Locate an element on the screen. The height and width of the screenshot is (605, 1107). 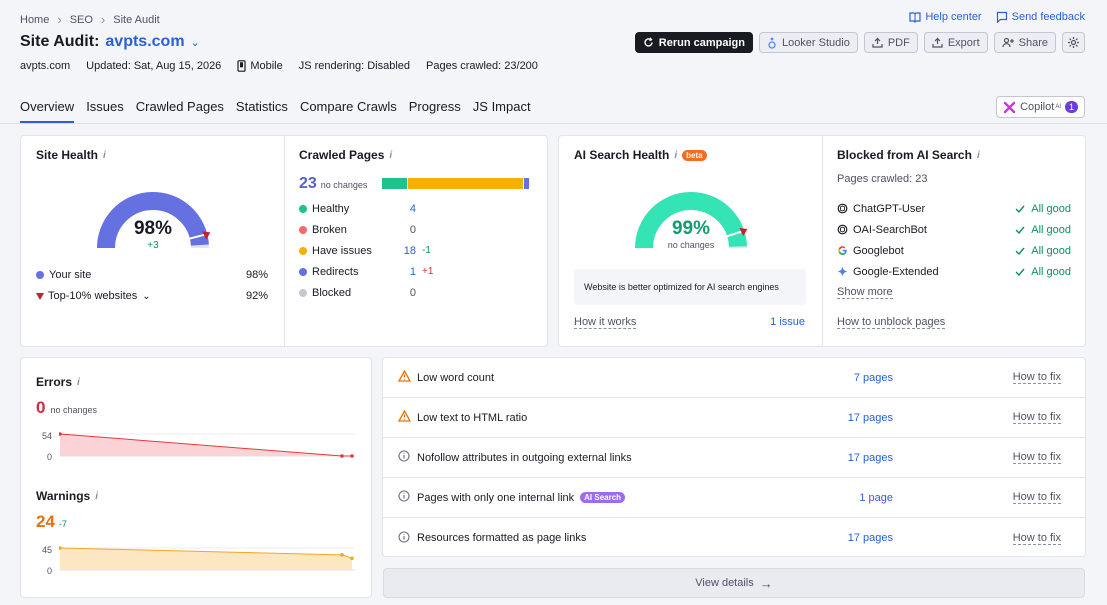
copilot-button: Copilot AI 1 is located at coordinates (1040, 107).